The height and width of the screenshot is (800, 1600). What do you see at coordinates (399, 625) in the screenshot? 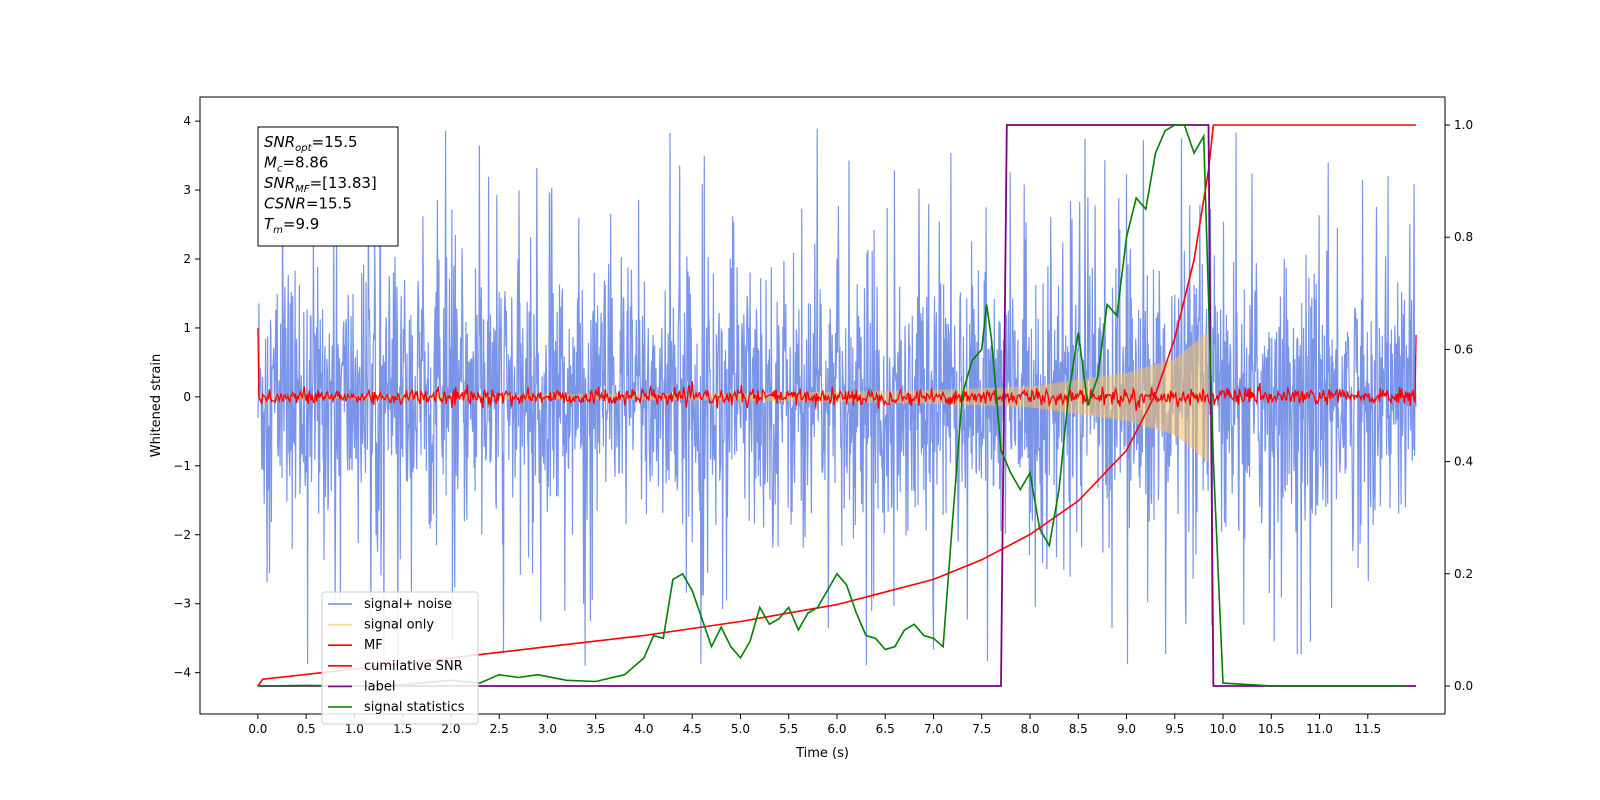
I see `legend-label: signal only` at bounding box center [399, 625].